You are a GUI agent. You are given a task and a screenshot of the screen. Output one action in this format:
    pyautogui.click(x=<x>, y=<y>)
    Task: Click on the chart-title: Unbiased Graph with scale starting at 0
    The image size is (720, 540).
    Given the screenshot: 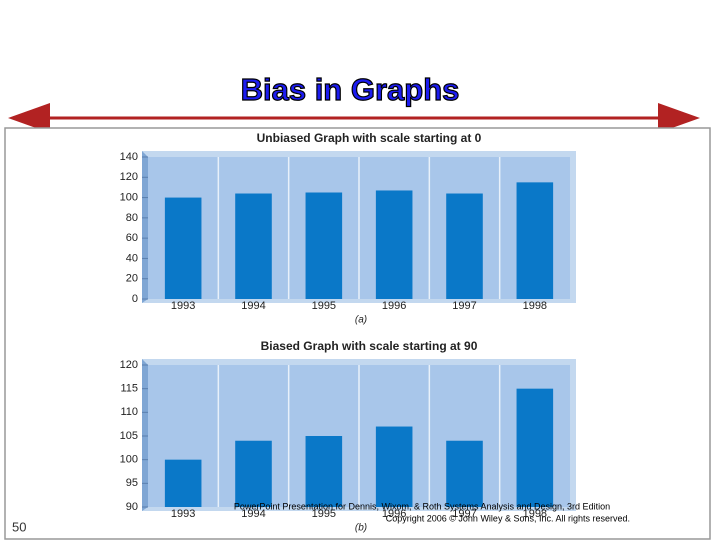 What is the action you would take?
    pyautogui.click(x=369, y=138)
    